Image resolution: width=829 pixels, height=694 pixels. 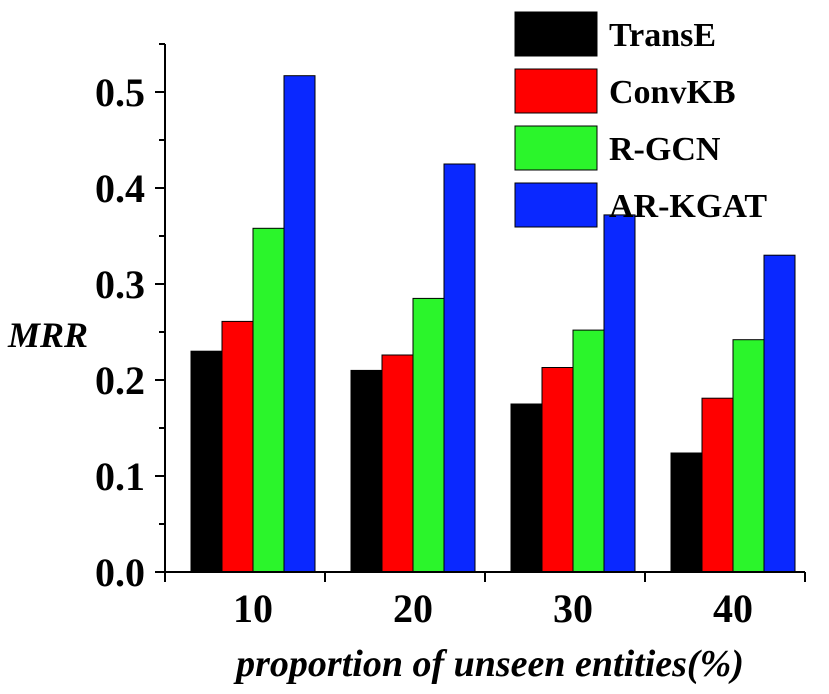 I want to click on y-tick-label: 0.2, so click(x=120, y=380).